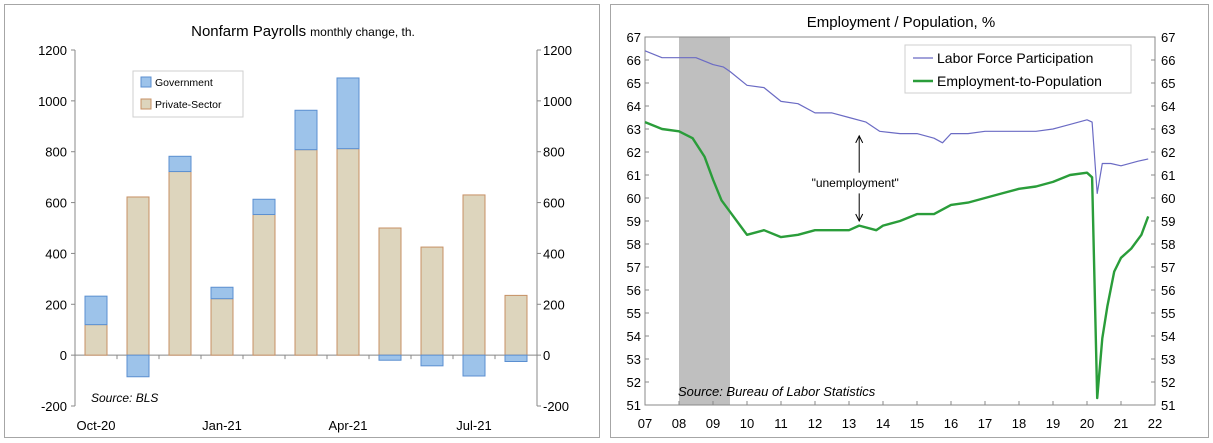 The image size is (1213, 443). Describe the element at coordinates (347, 425) in the screenshot. I see `x-tick-label: Apr-21` at that location.